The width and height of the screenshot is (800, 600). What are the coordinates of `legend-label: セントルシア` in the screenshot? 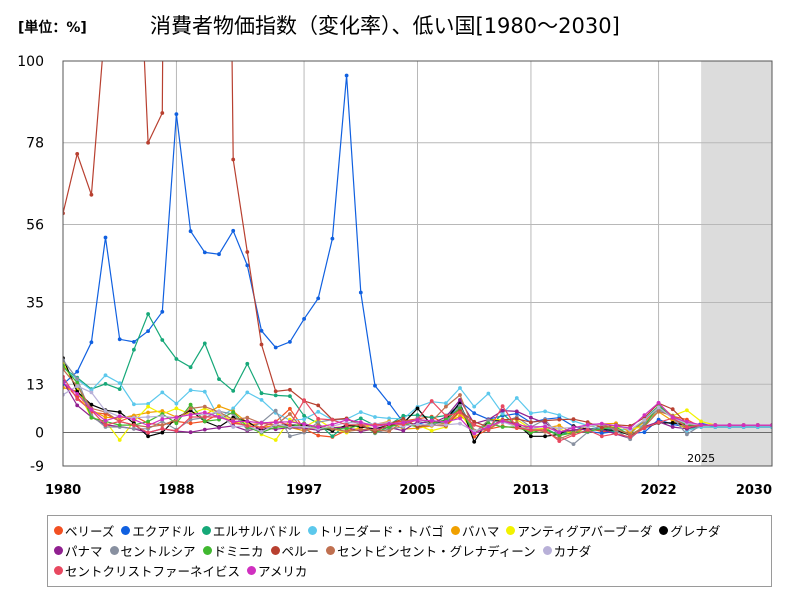 It's located at (158, 551).